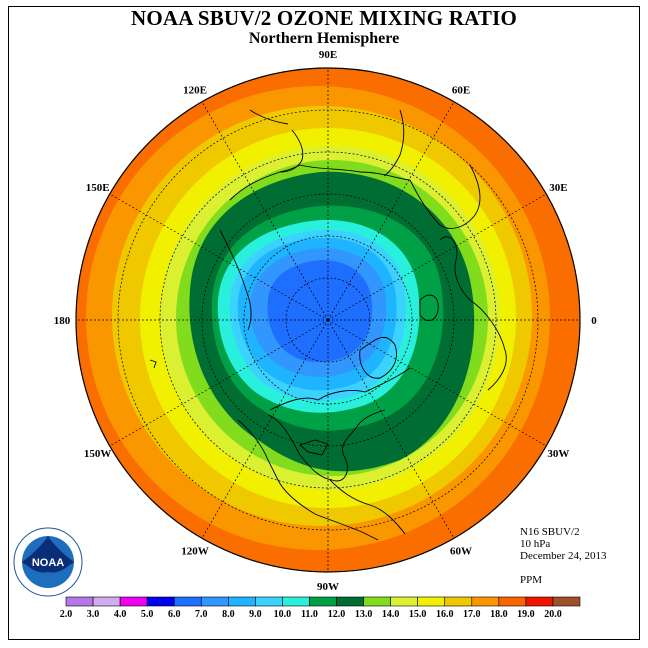 The height and width of the screenshot is (648, 648). Describe the element at coordinates (364, 614) in the screenshot. I see `colorbar-label: 13.0` at that location.